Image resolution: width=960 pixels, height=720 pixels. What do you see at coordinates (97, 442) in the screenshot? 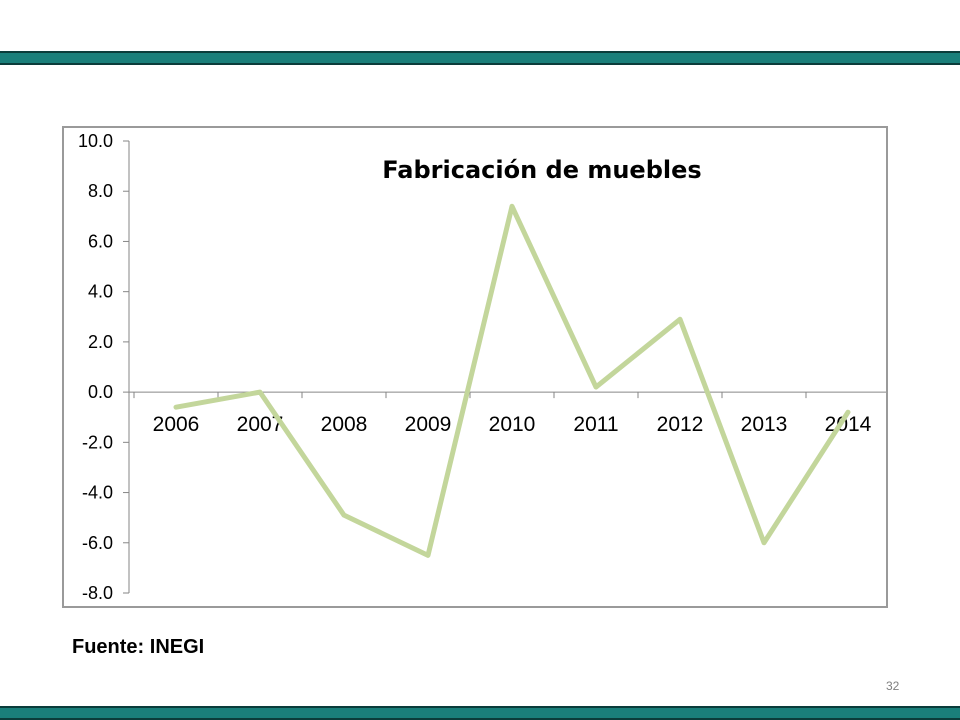
I see `y-tick-label: -2.0` at bounding box center [97, 442].